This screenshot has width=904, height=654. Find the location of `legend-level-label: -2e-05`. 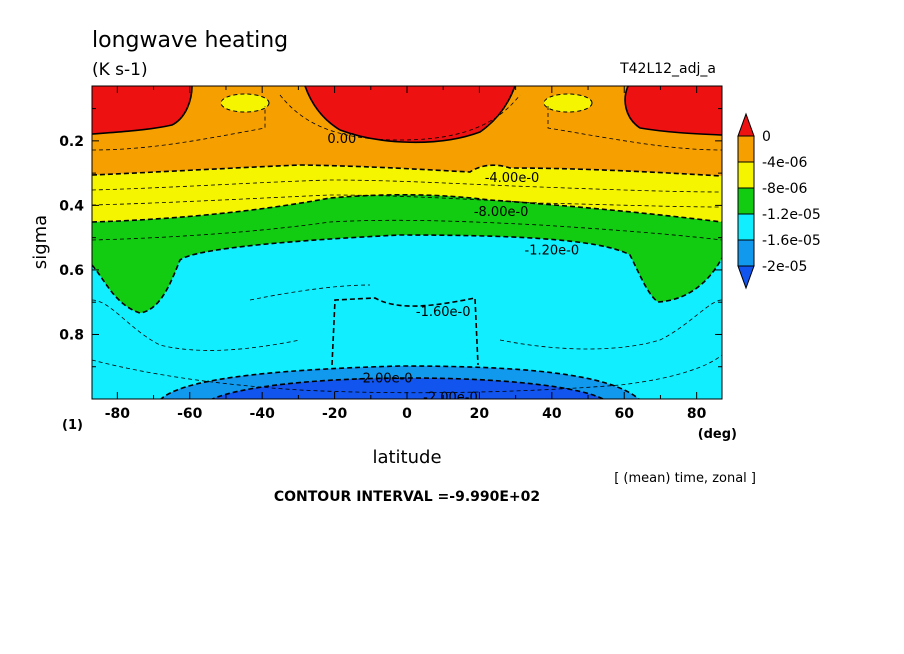

legend-level-label: -2e-05 is located at coordinates (784, 267).